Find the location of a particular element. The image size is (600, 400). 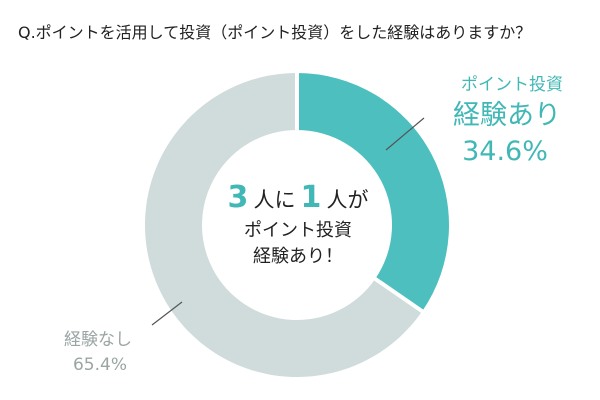

slice-label-experienced-line2: 経験あり is located at coordinates (507, 115).